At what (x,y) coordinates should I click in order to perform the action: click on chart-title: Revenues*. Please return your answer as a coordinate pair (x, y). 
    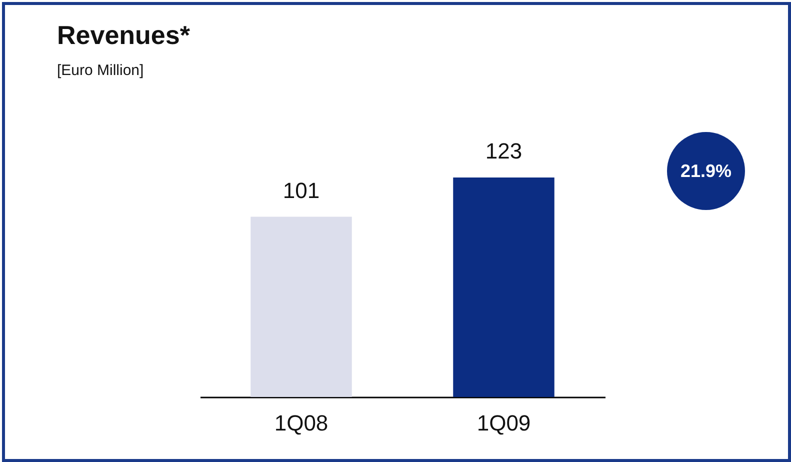
    Looking at the image, I should click on (123, 35).